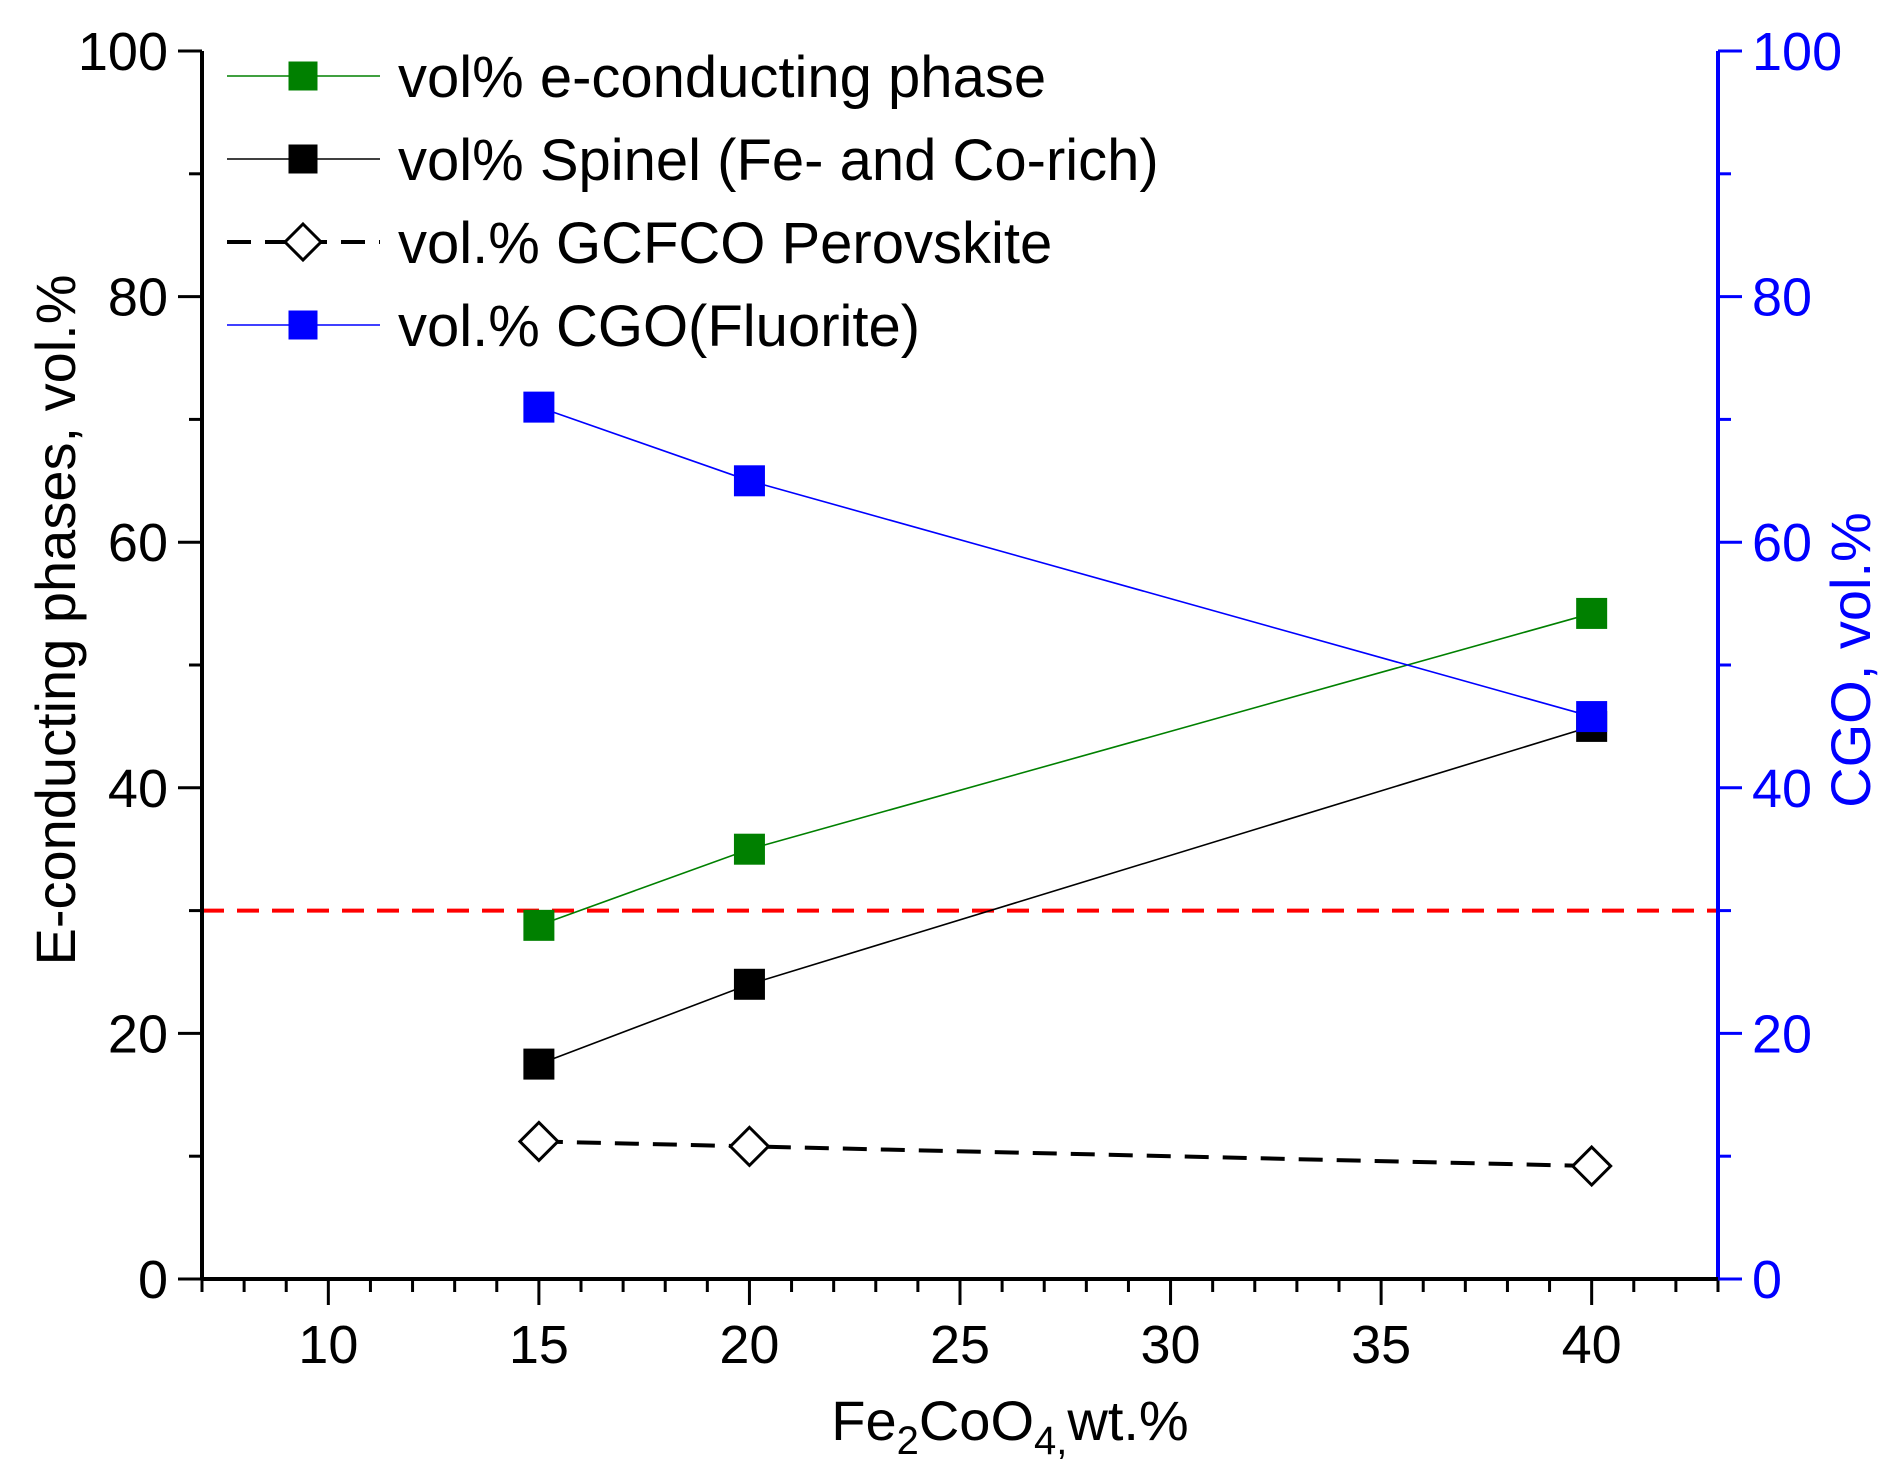 The height and width of the screenshot is (1473, 1899). Describe the element at coordinates (138, 1034) in the screenshot. I see `y-left-tick-label: 20` at that location.